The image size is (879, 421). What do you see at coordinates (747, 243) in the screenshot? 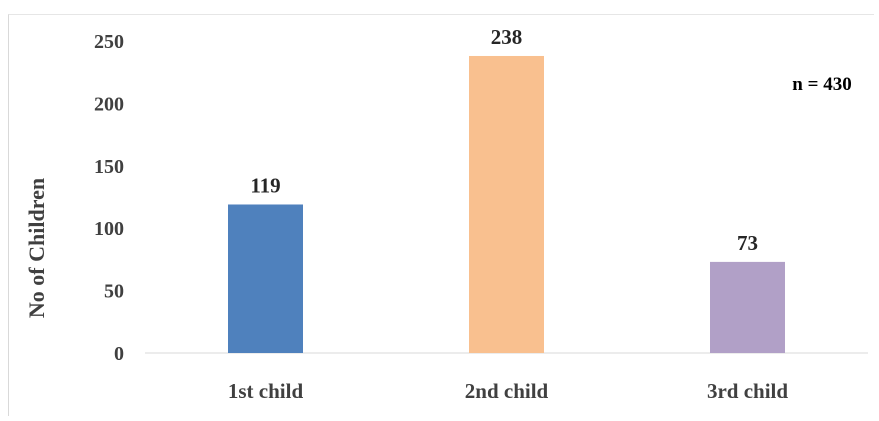
I see `data-label: 73` at bounding box center [747, 243].